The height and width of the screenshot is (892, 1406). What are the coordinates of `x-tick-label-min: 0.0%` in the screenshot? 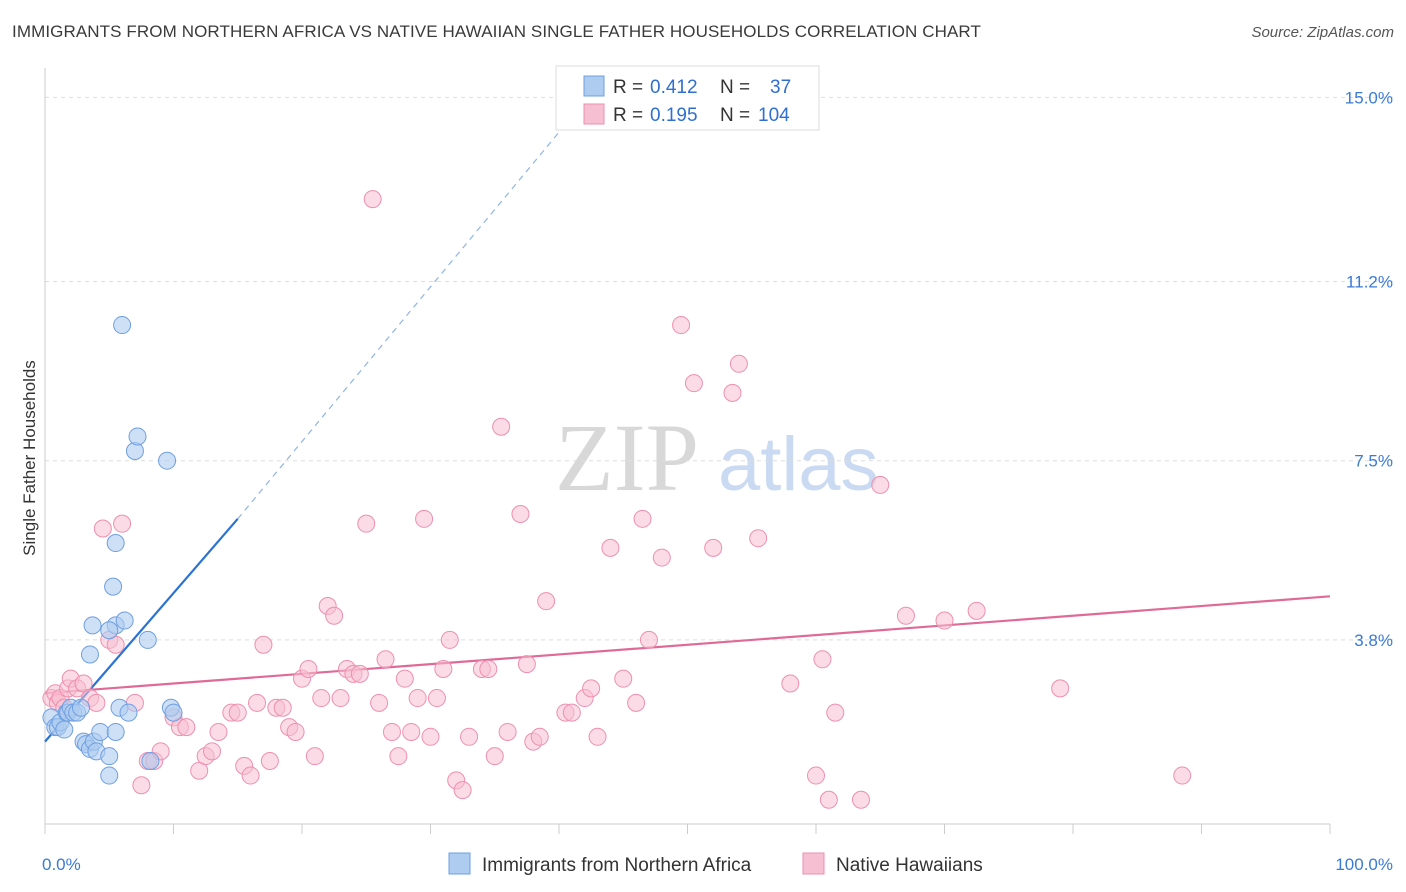 It's located at (61, 864).